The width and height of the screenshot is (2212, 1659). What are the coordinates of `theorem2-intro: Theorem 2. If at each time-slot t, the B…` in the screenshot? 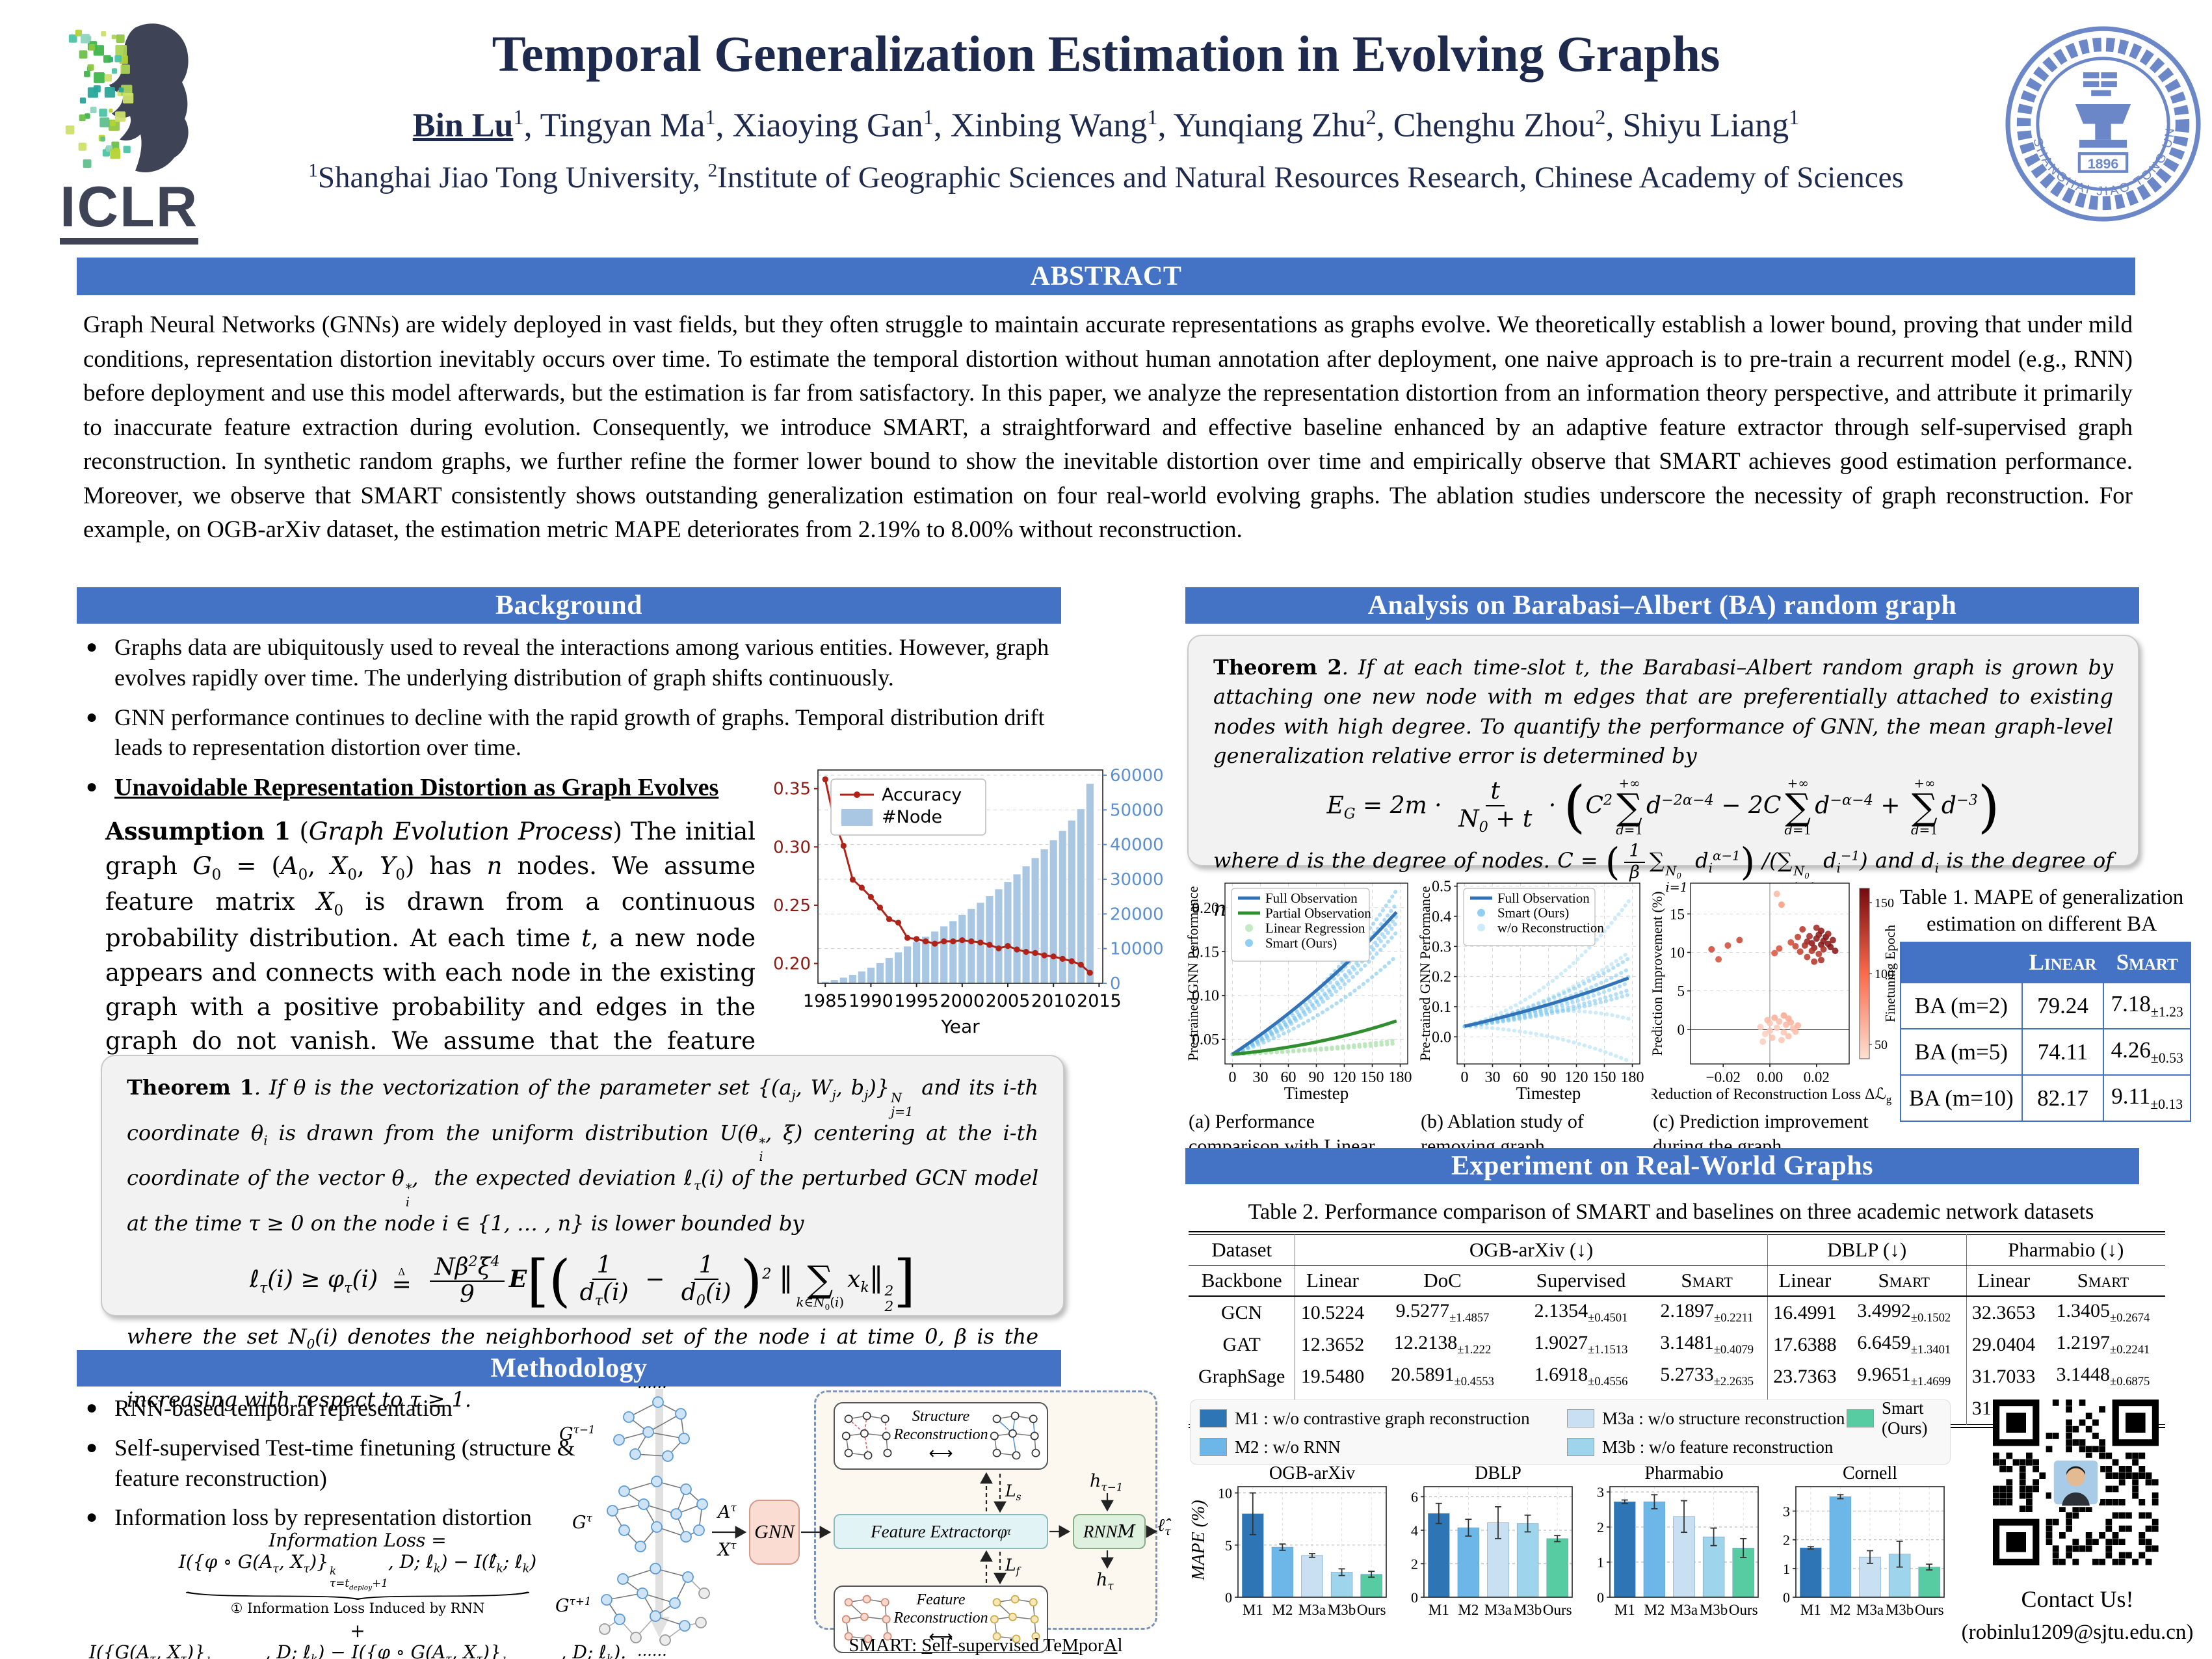 It's located at (1664, 712).